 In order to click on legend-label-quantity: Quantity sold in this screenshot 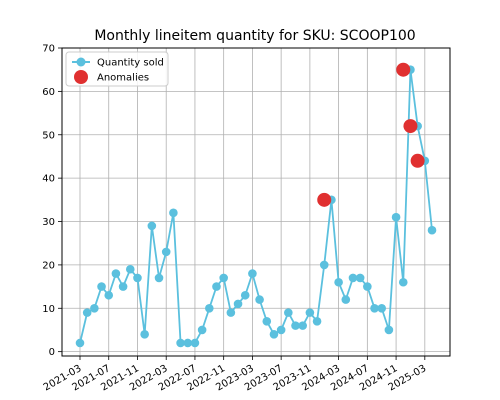, I will do `click(130, 63)`.